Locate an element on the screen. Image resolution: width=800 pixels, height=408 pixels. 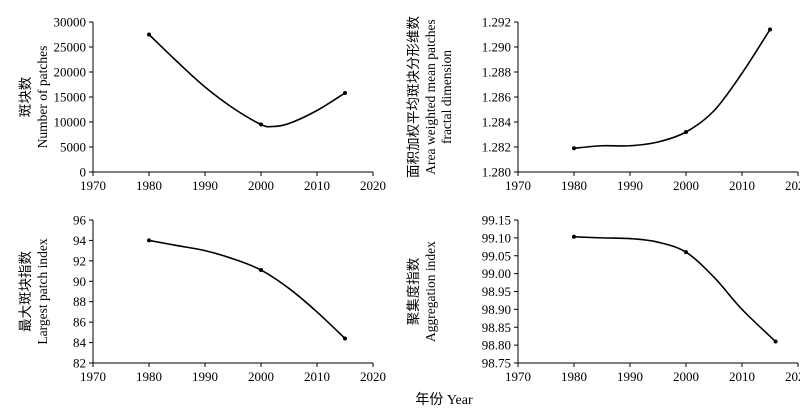
y-tick-label: 90 is located at coordinates (79, 281).